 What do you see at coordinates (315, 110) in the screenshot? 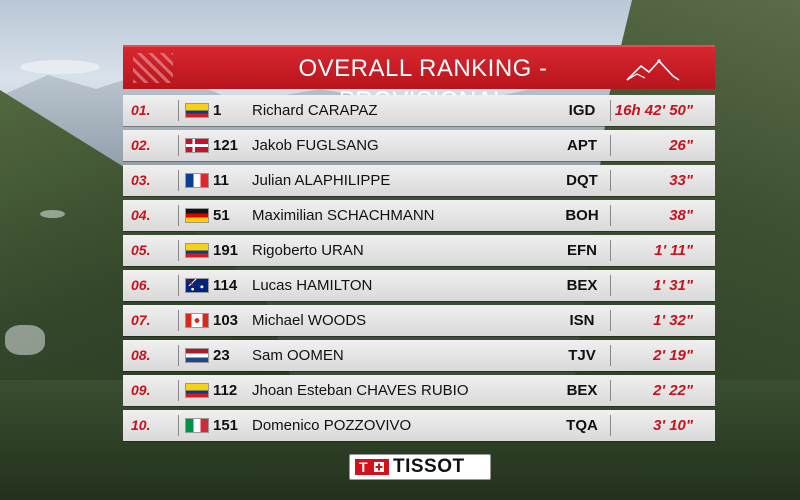
I see `rider-name: Richard CARAPAZ` at bounding box center [315, 110].